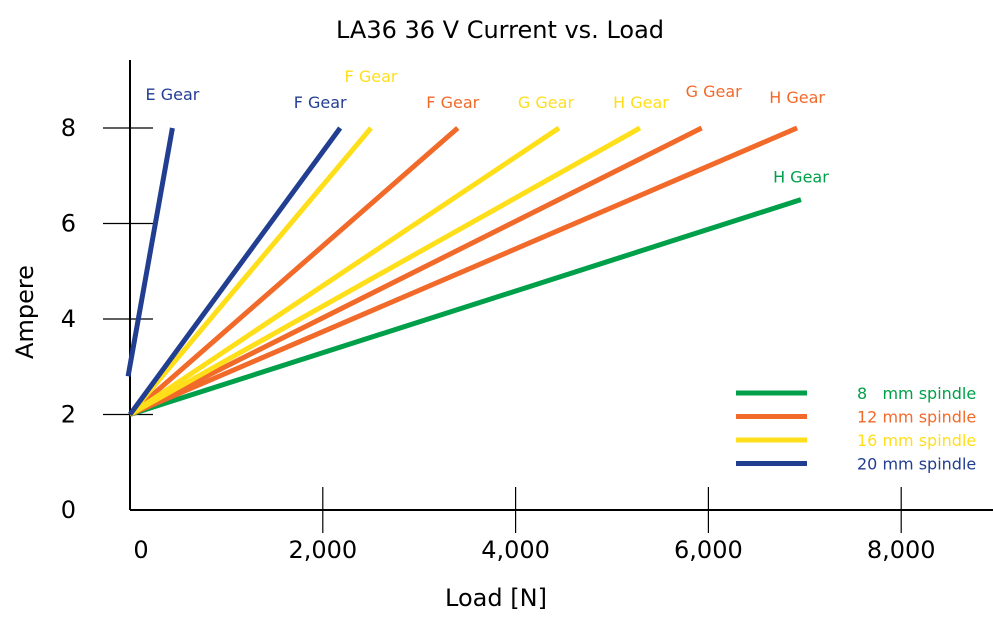 The height and width of the screenshot is (620, 993). What do you see at coordinates (235, 271) in the screenshot?
I see `series-line-20mm-f-gear` at bounding box center [235, 271].